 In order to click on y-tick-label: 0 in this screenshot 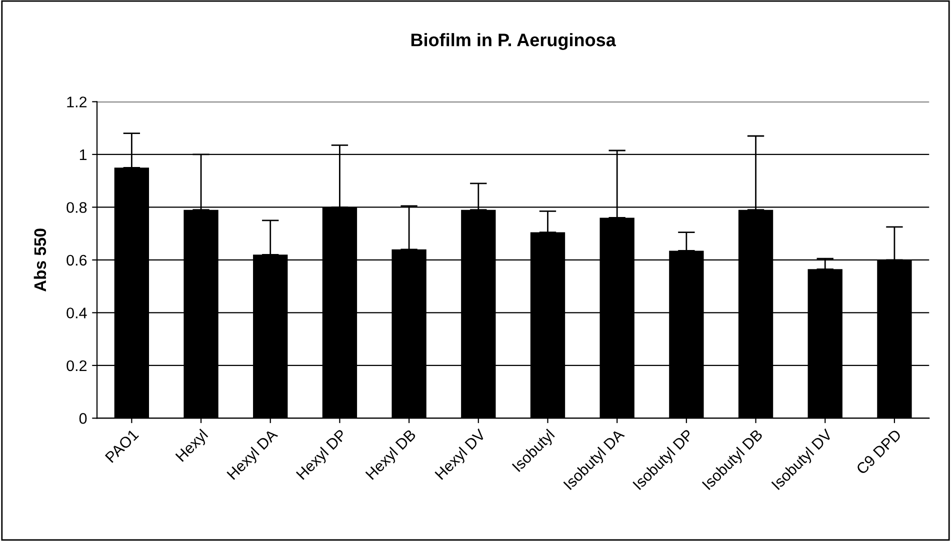, I will do `click(83, 418)`.